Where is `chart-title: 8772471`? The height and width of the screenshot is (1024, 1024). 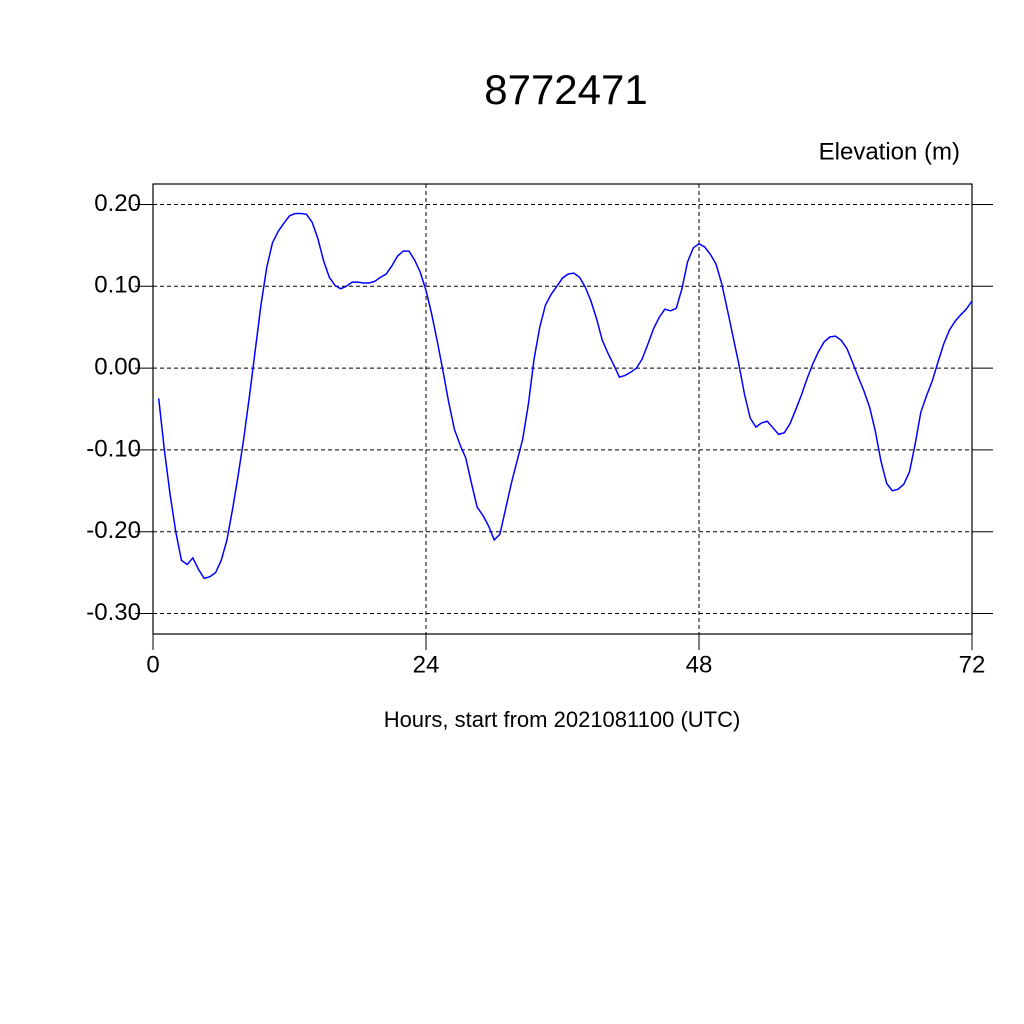
chart-title: 8772471 is located at coordinates (566, 89).